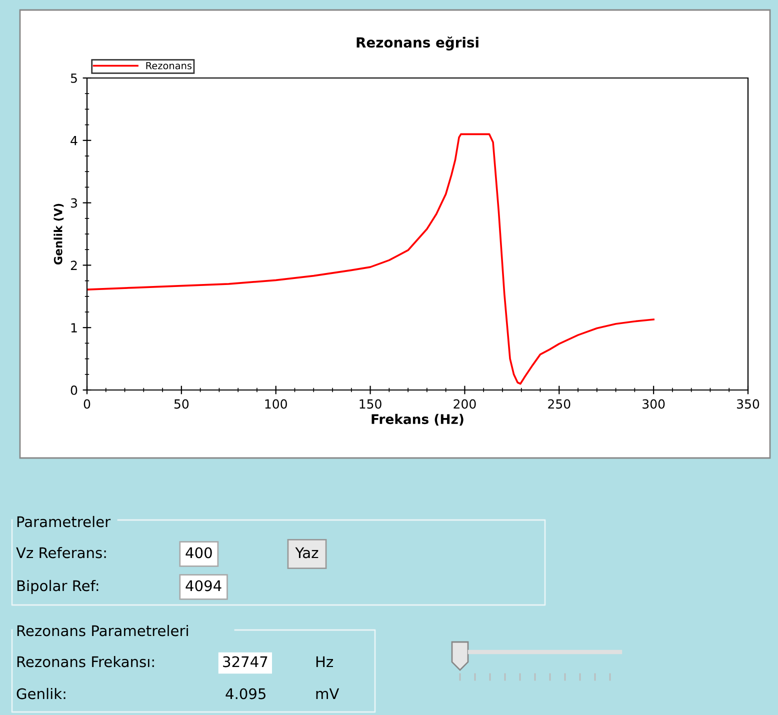  I want to click on y-tick-label: 4, so click(74, 141).